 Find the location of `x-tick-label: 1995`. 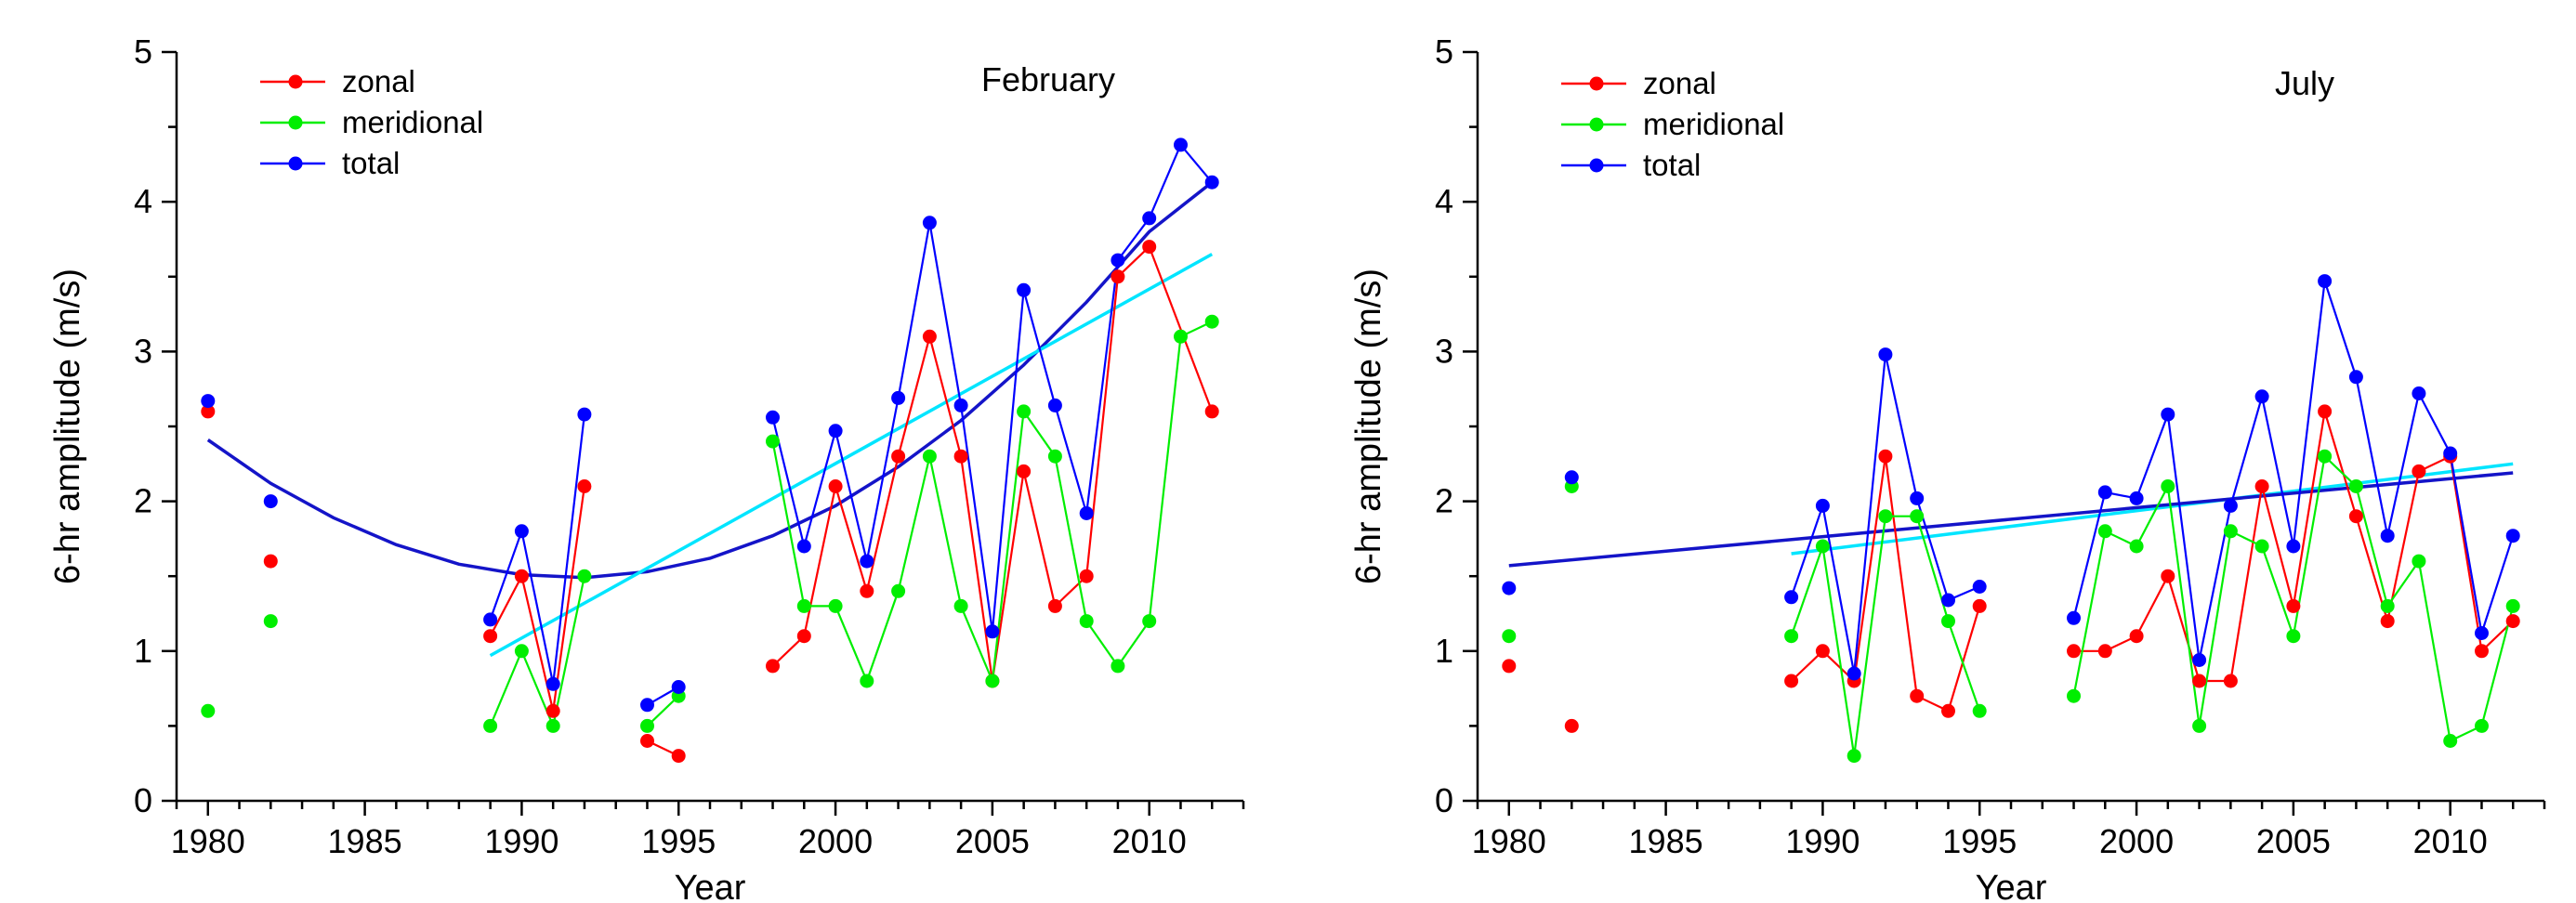

x-tick-label: 1995 is located at coordinates (1979, 841).